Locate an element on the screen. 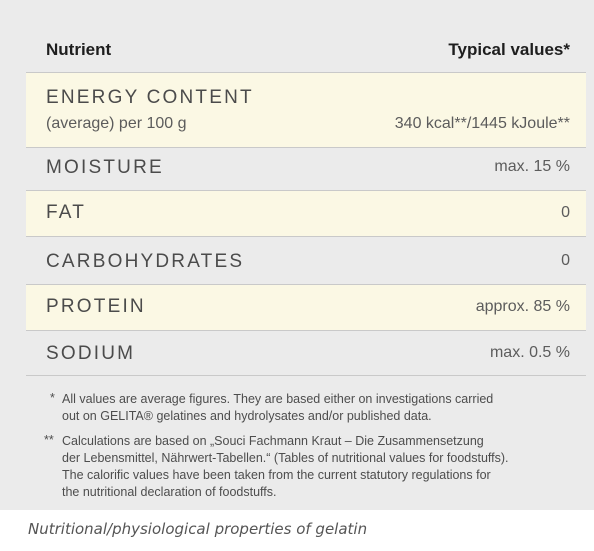 This screenshot has height=551, width=594. row-label: PROTEIN is located at coordinates (96, 306).